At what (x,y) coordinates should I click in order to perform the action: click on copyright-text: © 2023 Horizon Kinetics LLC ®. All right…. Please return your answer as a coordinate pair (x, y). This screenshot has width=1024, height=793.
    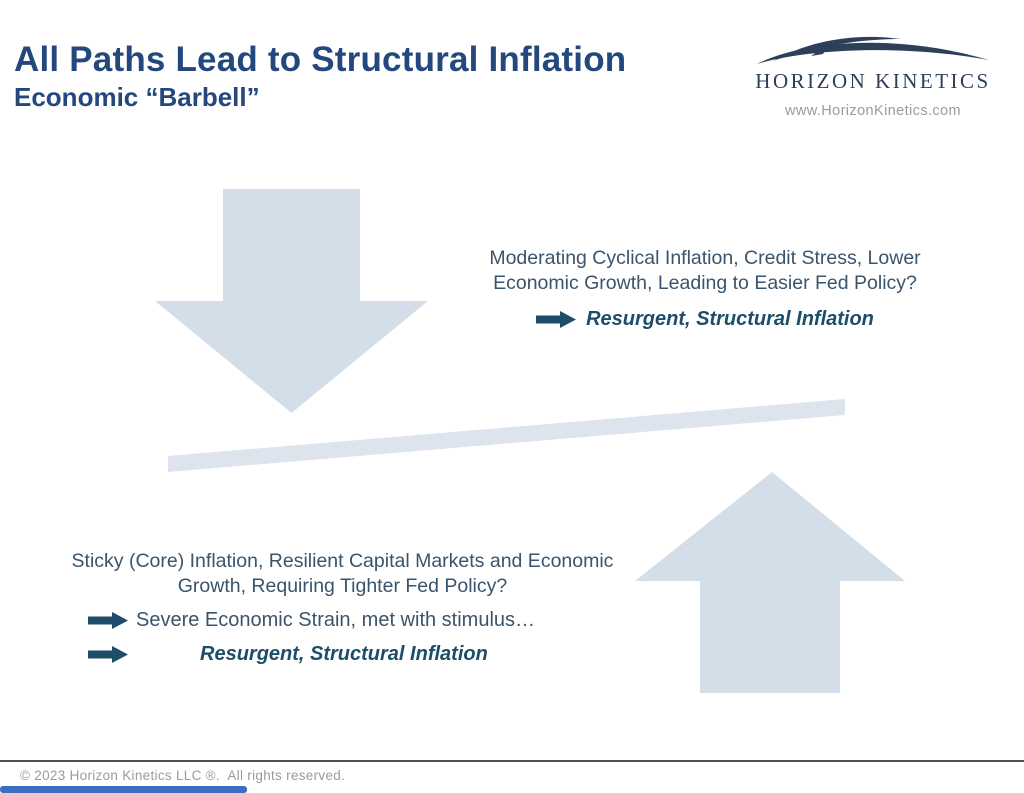
    Looking at the image, I should click on (183, 775).